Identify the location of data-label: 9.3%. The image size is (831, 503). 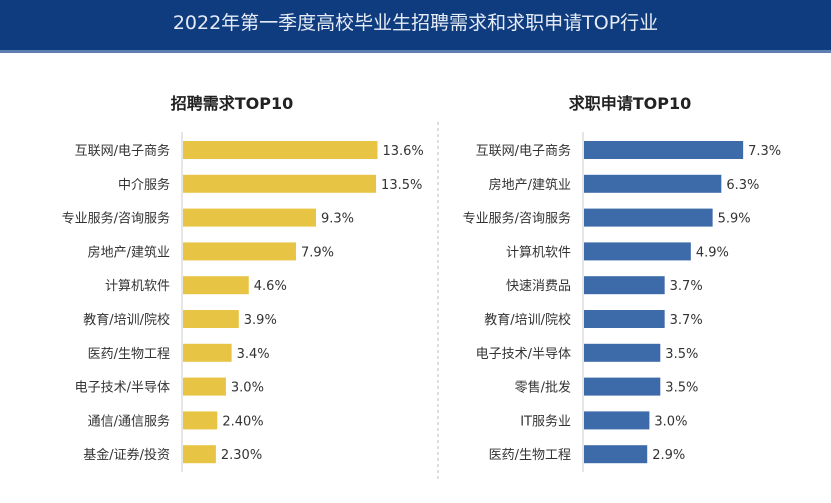
(337, 219).